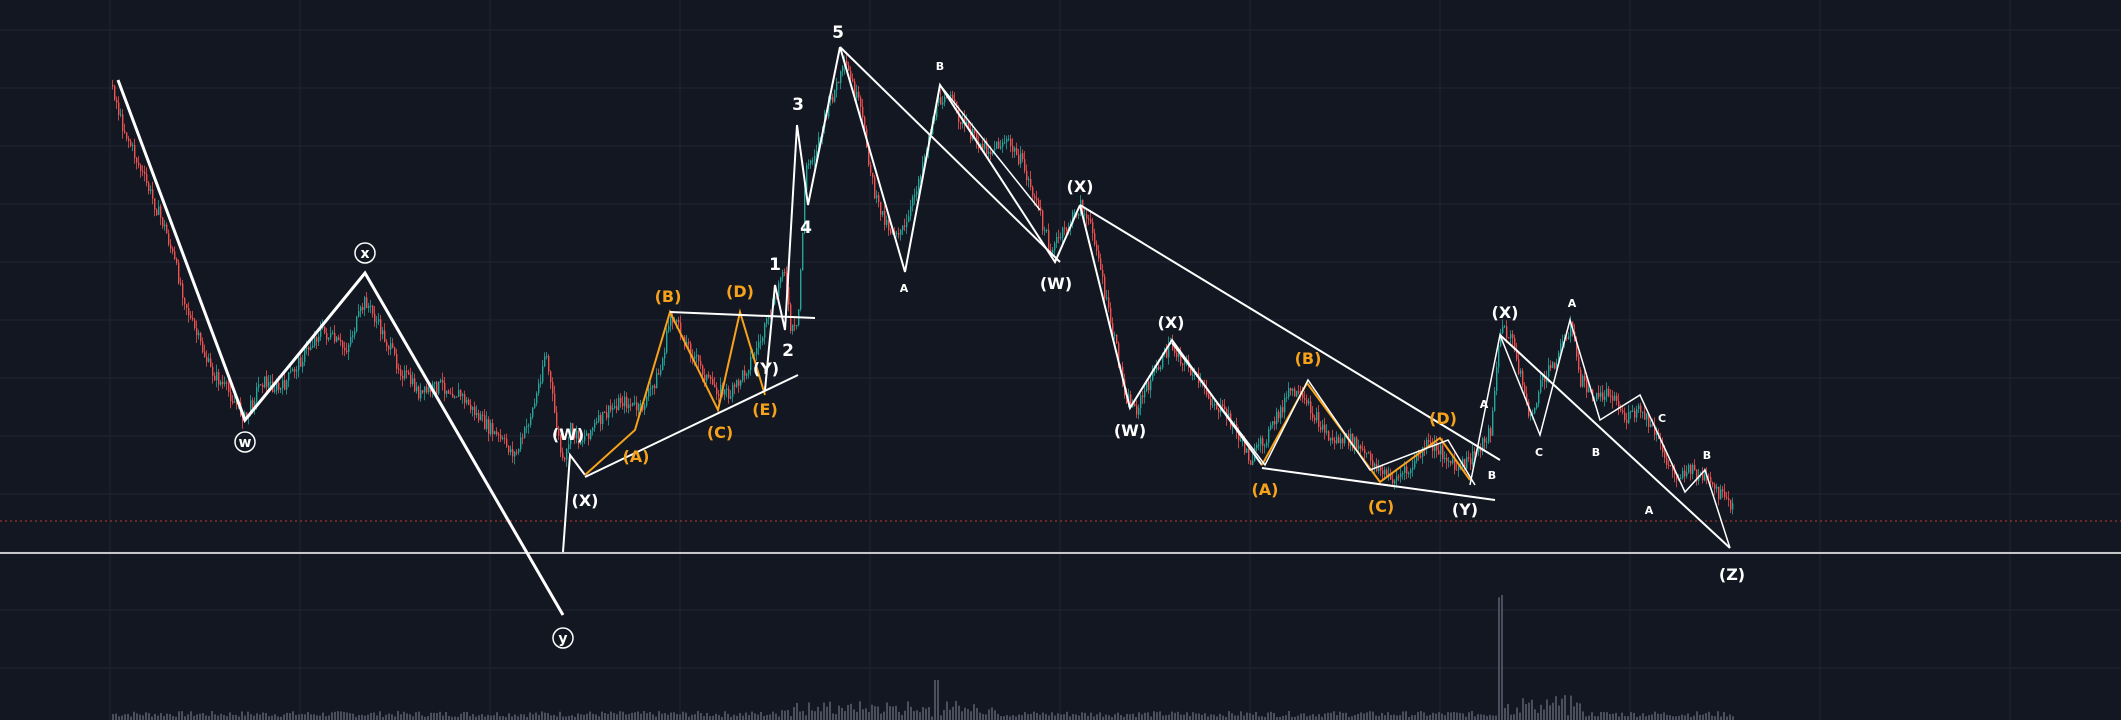 The height and width of the screenshot is (720, 2121). Describe the element at coordinates (1308, 358) in the screenshot. I see `orange-label-B-right: (B)` at that location.